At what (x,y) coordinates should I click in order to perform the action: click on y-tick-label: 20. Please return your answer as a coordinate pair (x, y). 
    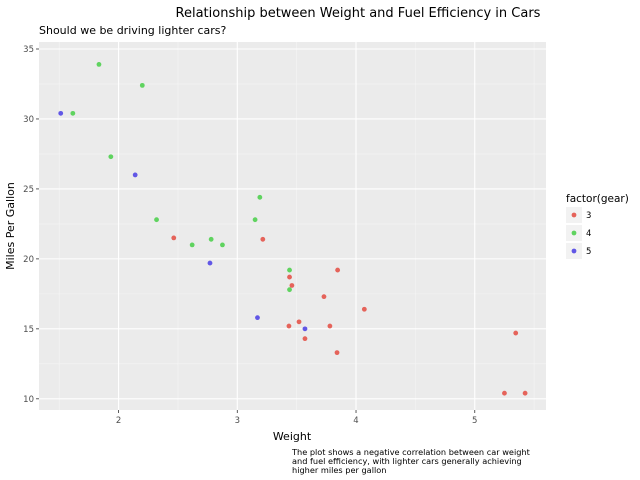
    Looking at the image, I should click on (28, 260).